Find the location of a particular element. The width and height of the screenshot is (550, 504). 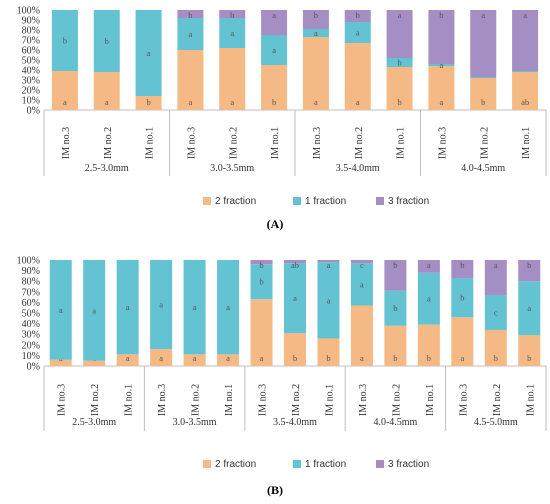

group-label: 3.5-4.0mm is located at coordinates (358, 168).